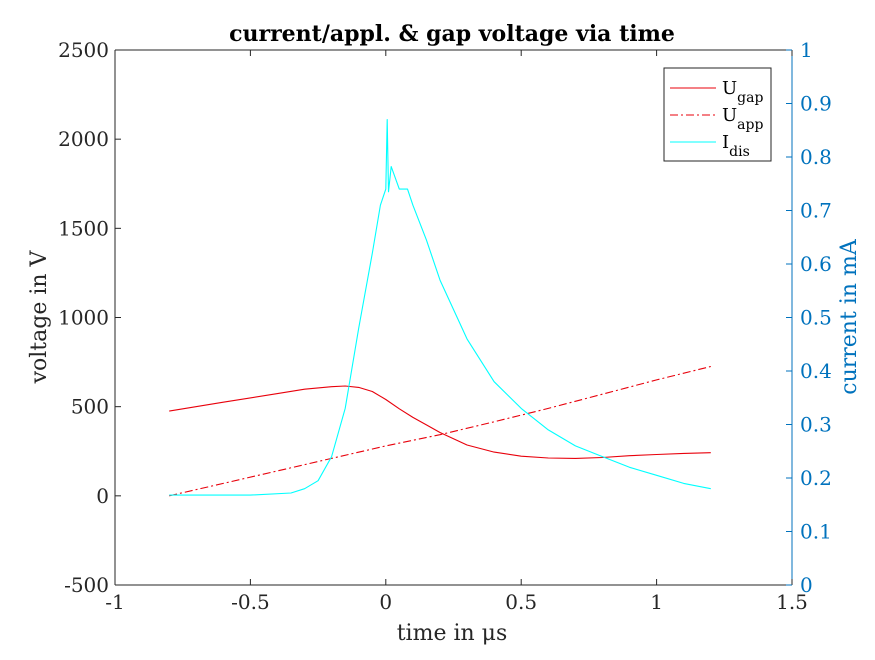 This screenshot has height=660, width=875. Describe the element at coordinates (816, 371) in the screenshot. I see `y-right-tick-label: 0.4` at that location.